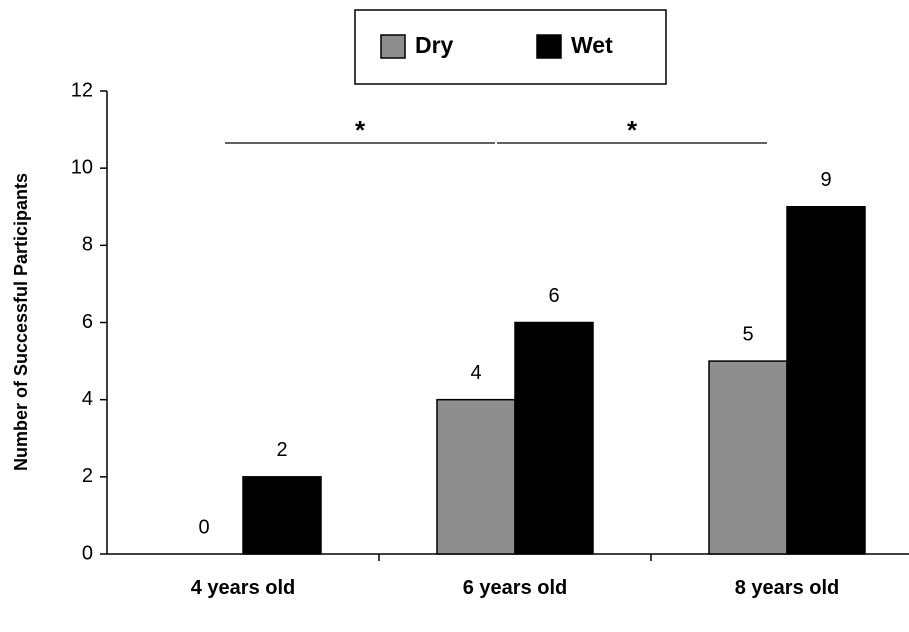  Describe the element at coordinates (87, 399) in the screenshot. I see `y-tick-label: 4` at that location.